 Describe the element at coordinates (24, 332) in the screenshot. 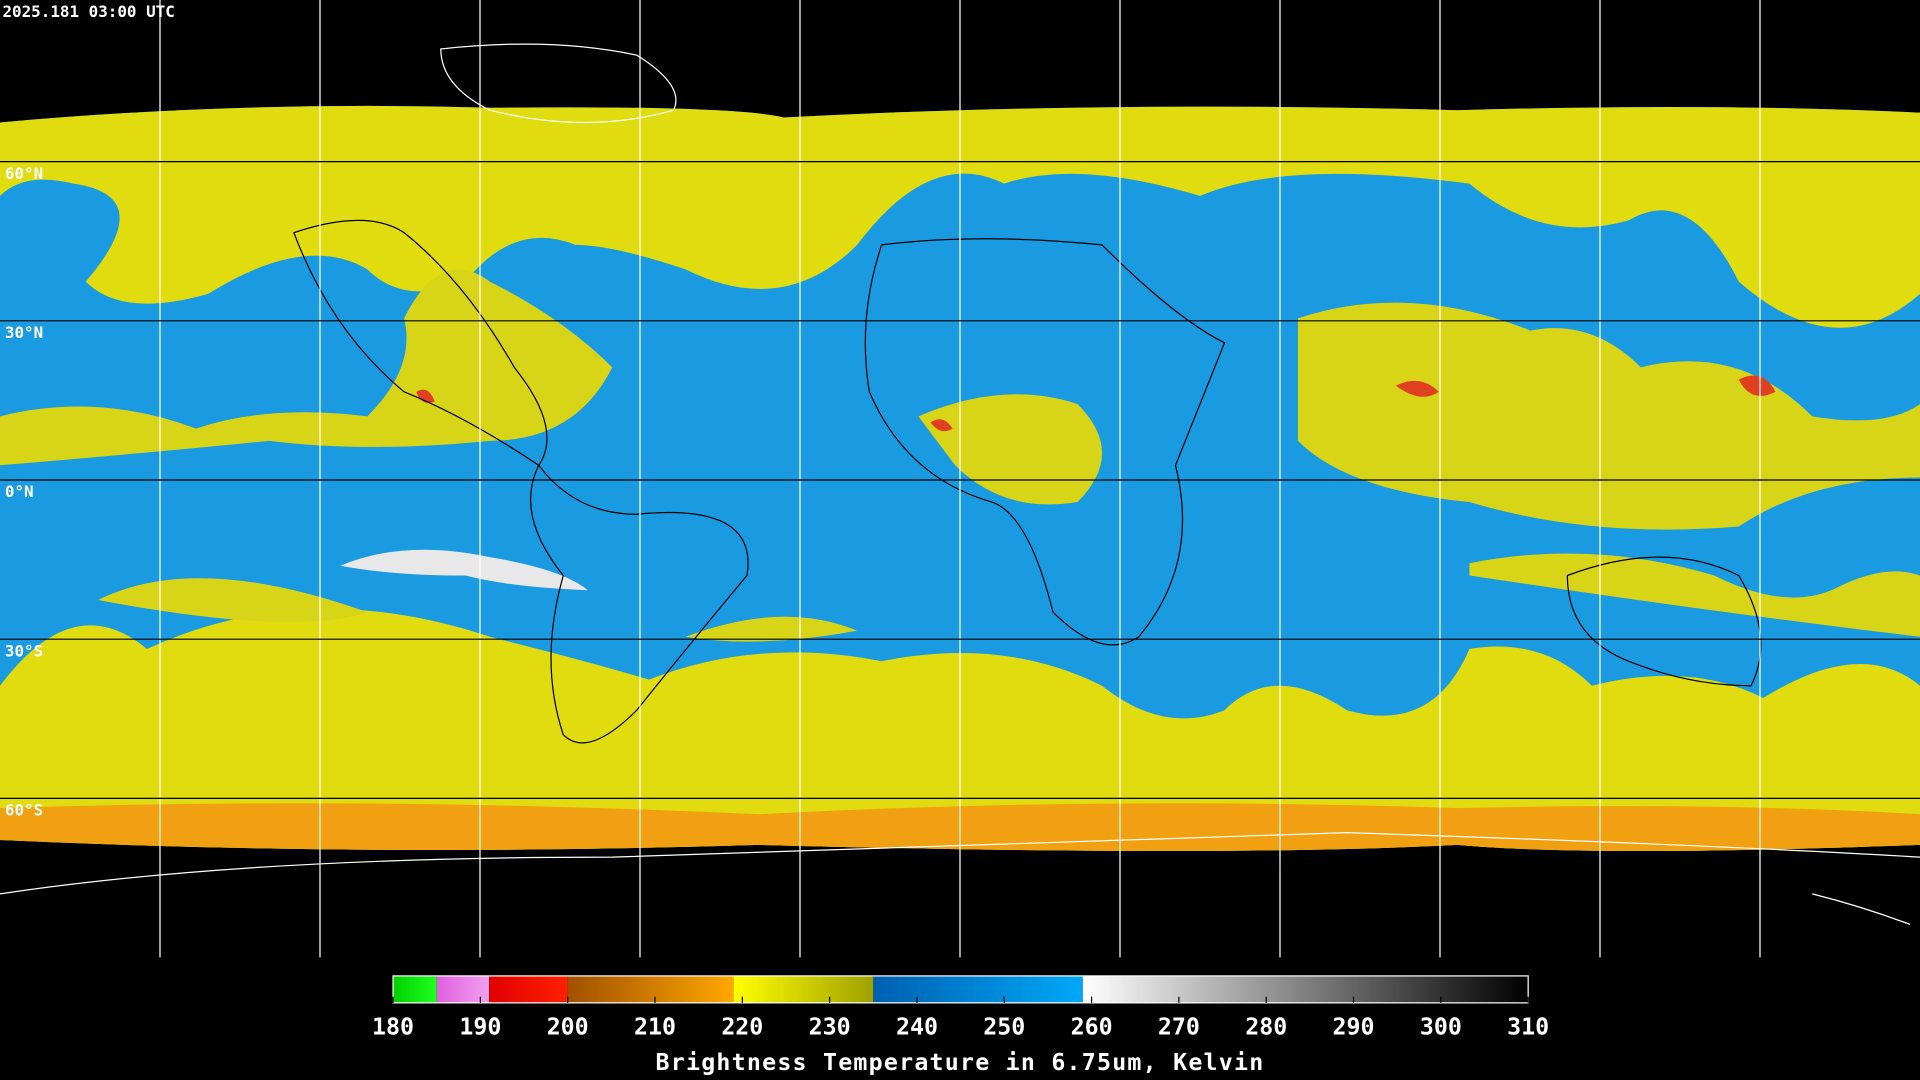

I see `lat-label: 30°N` at that location.